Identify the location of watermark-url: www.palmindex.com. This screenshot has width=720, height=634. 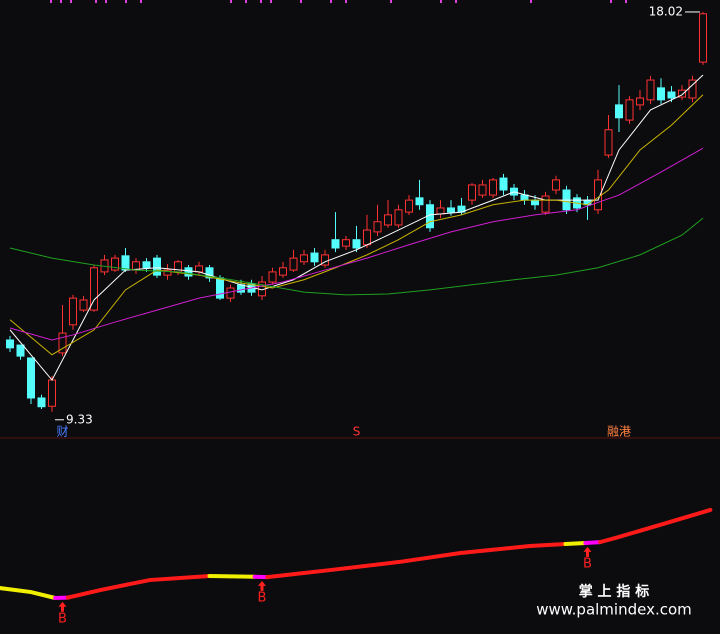
(614, 610).